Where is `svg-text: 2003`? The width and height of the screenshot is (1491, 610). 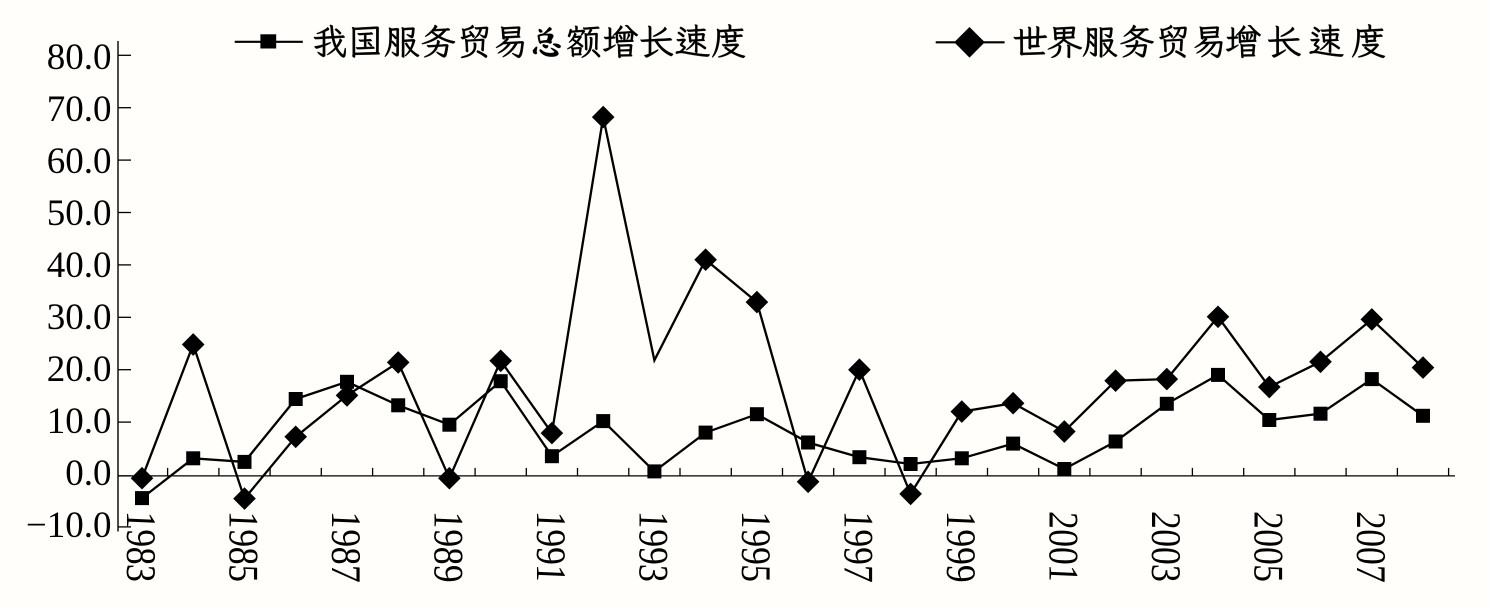 svg-text: 2003 is located at coordinates (1165, 547).